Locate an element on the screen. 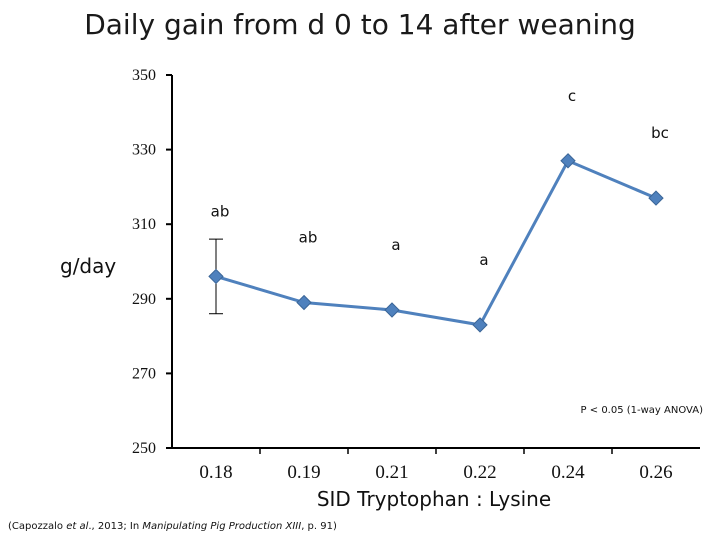  citation-middle: ., 2013; In is located at coordinates (115, 526).